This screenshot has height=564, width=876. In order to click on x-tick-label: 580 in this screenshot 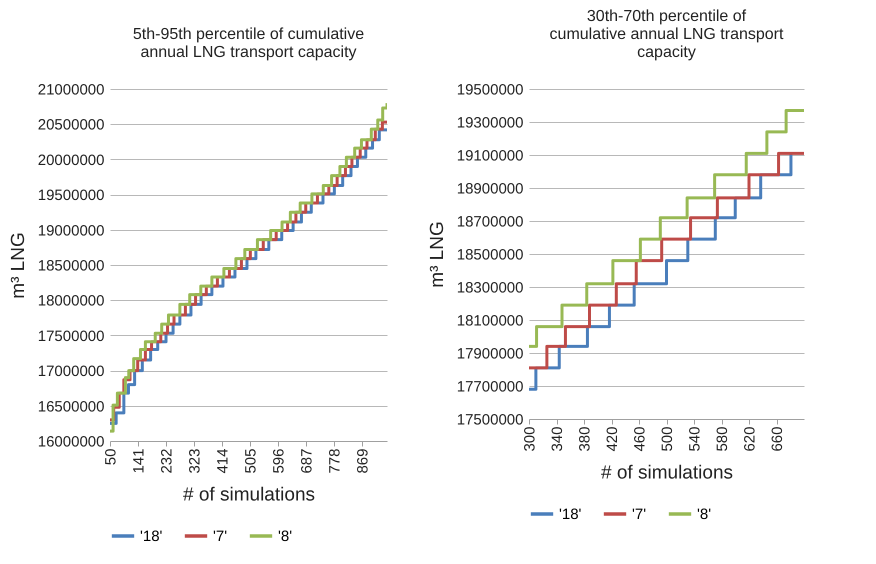, I will do `click(722, 439)`.